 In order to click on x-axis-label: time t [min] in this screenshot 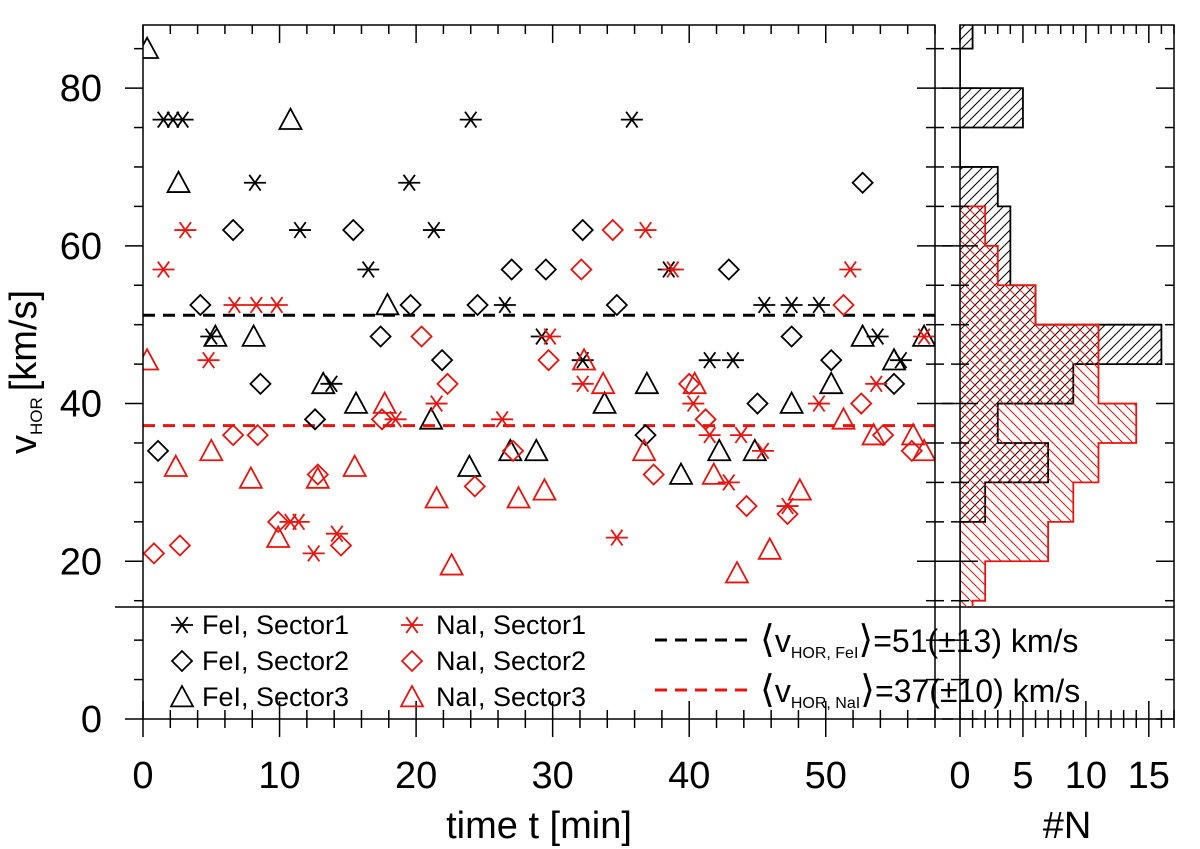, I will do `click(539, 826)`.